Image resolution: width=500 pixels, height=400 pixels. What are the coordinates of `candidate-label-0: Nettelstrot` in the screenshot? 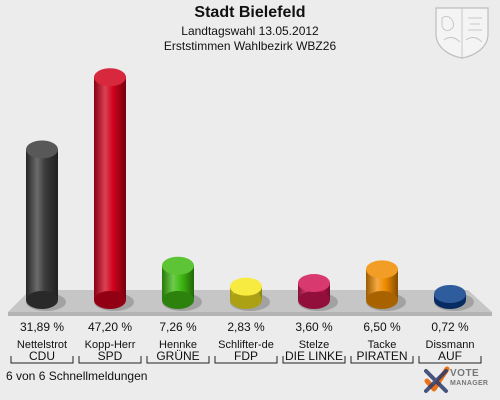 It's located at (42, 345).